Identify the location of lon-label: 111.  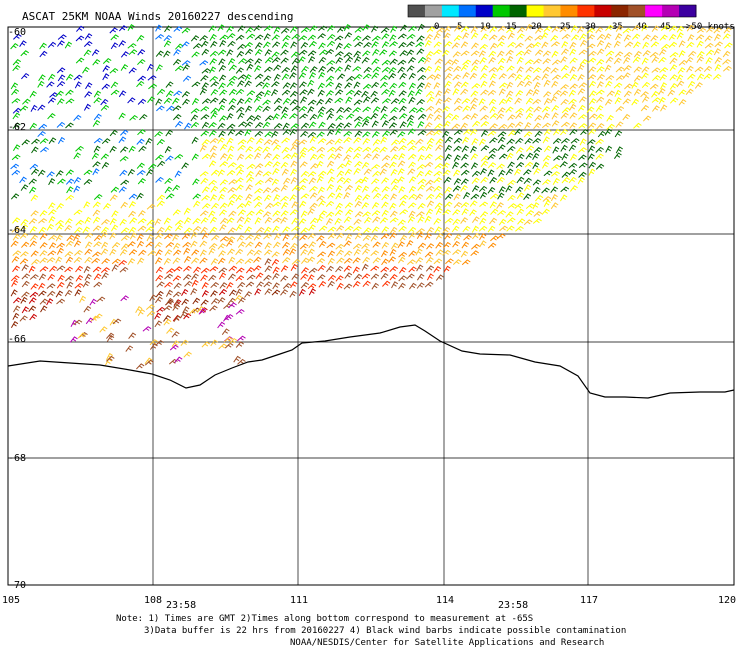
(299, 600).